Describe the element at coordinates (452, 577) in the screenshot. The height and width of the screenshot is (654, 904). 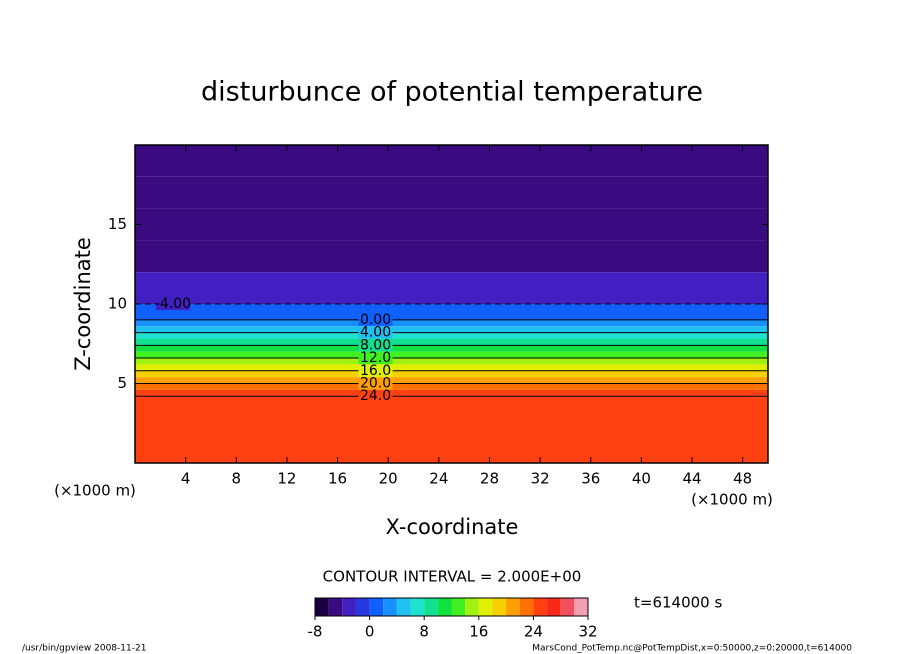
I see `contour-interval: CONTOUR INTERVAL = 2.000E+00` at that location.